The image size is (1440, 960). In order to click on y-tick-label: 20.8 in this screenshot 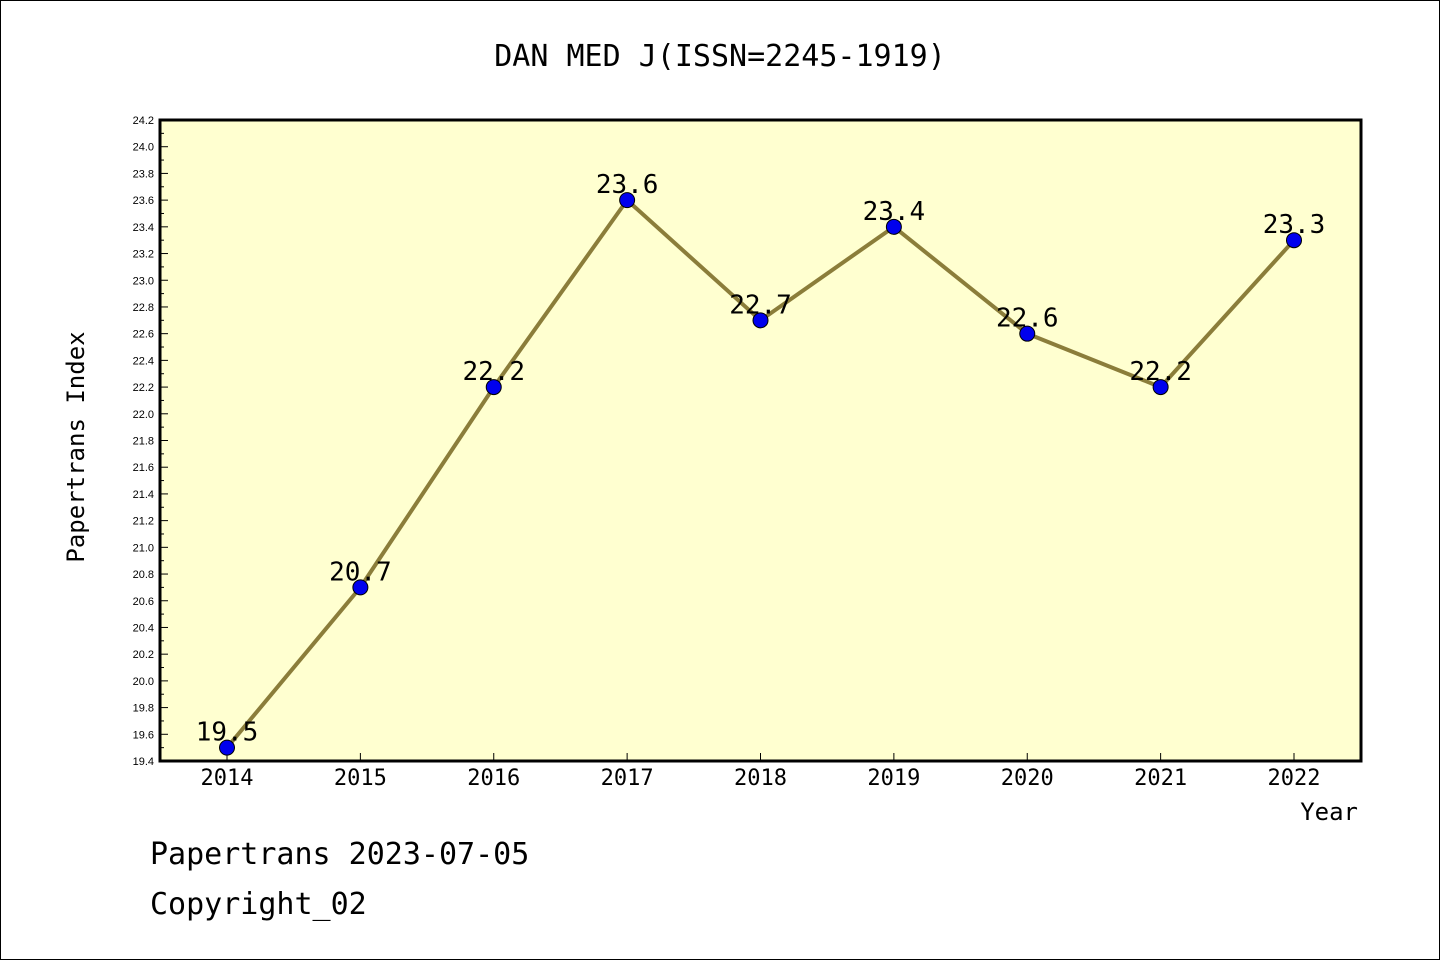, I will do `click(143, 575)`.